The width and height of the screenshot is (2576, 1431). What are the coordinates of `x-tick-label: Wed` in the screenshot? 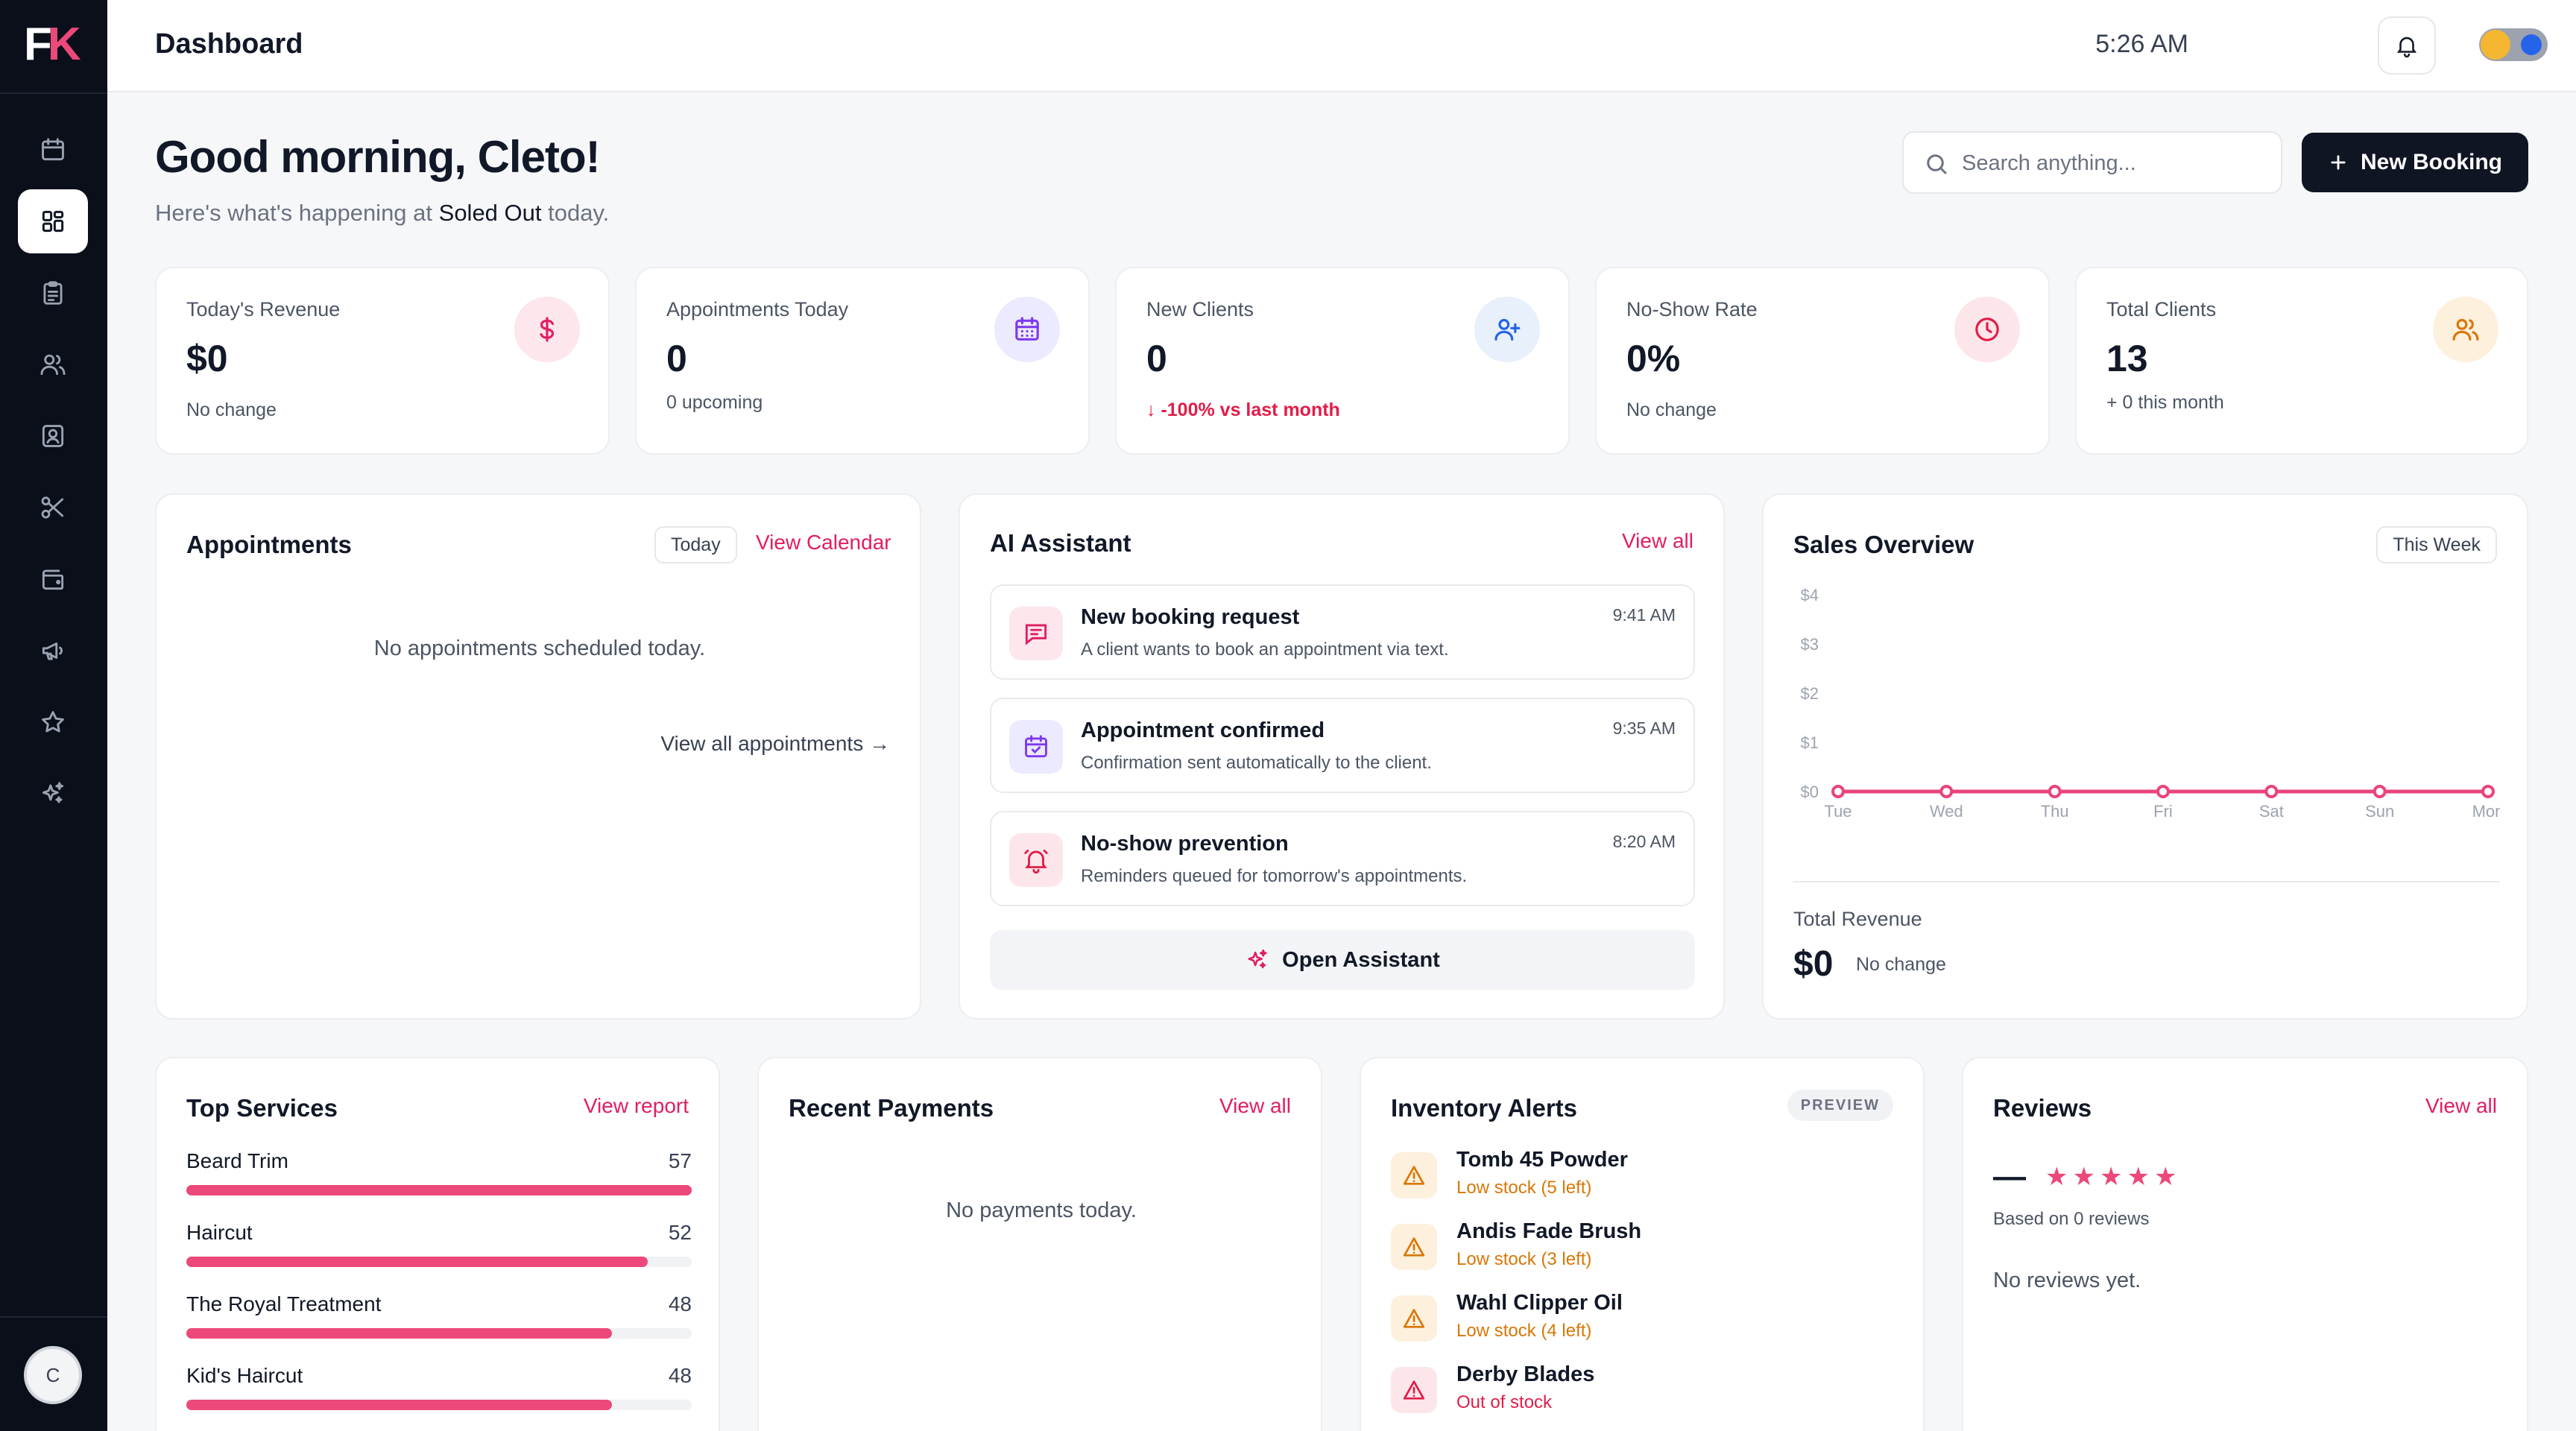 It's located at (1946, 811).